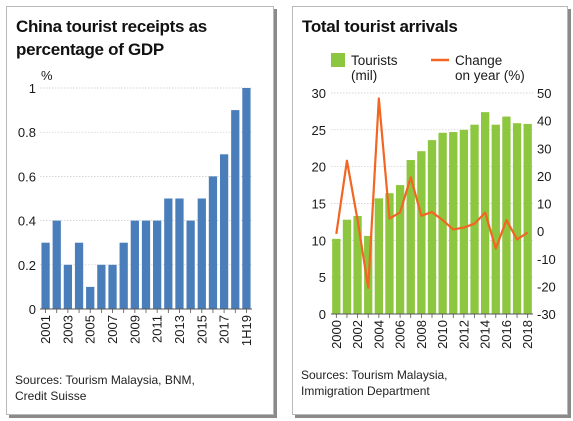 The image size is (573, 421). Describe the element at coordinates (546, 314) in the screenshot. I see `right-right-y-tick-label: -30` at that location.